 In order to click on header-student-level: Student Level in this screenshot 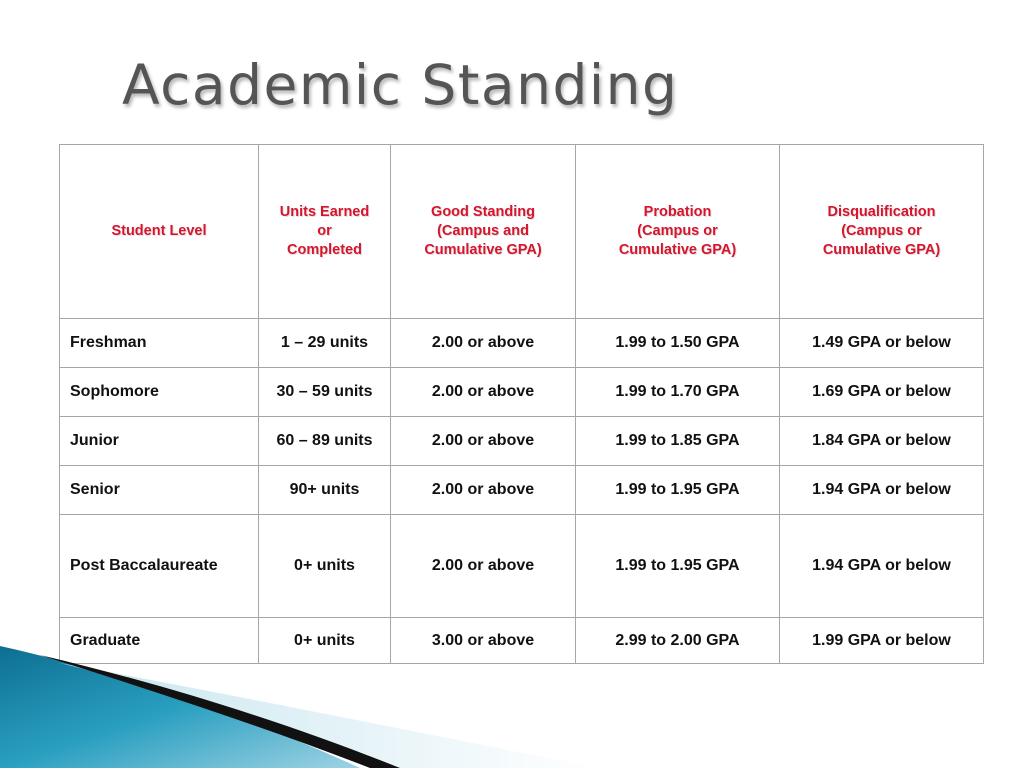, I will do `click(159, 231)`.